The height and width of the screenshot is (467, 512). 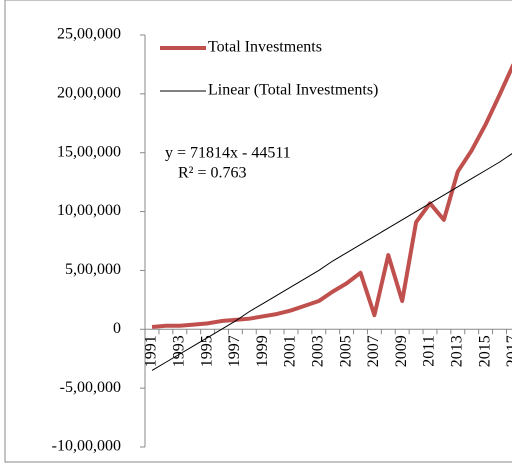 I want to click on y-tick-label: 20,00,000, so click(x=89, y=93).